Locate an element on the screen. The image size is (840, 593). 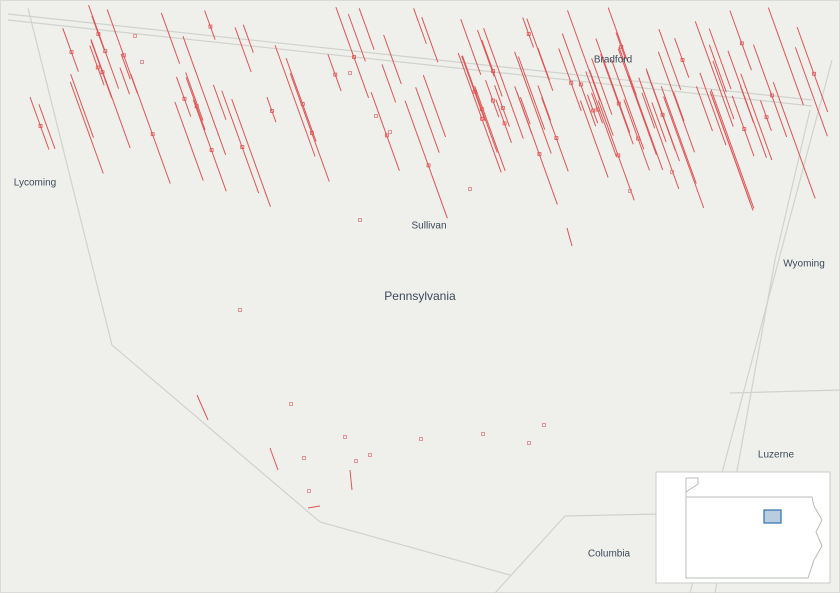
inset-map is located at coordinates (743, 527).